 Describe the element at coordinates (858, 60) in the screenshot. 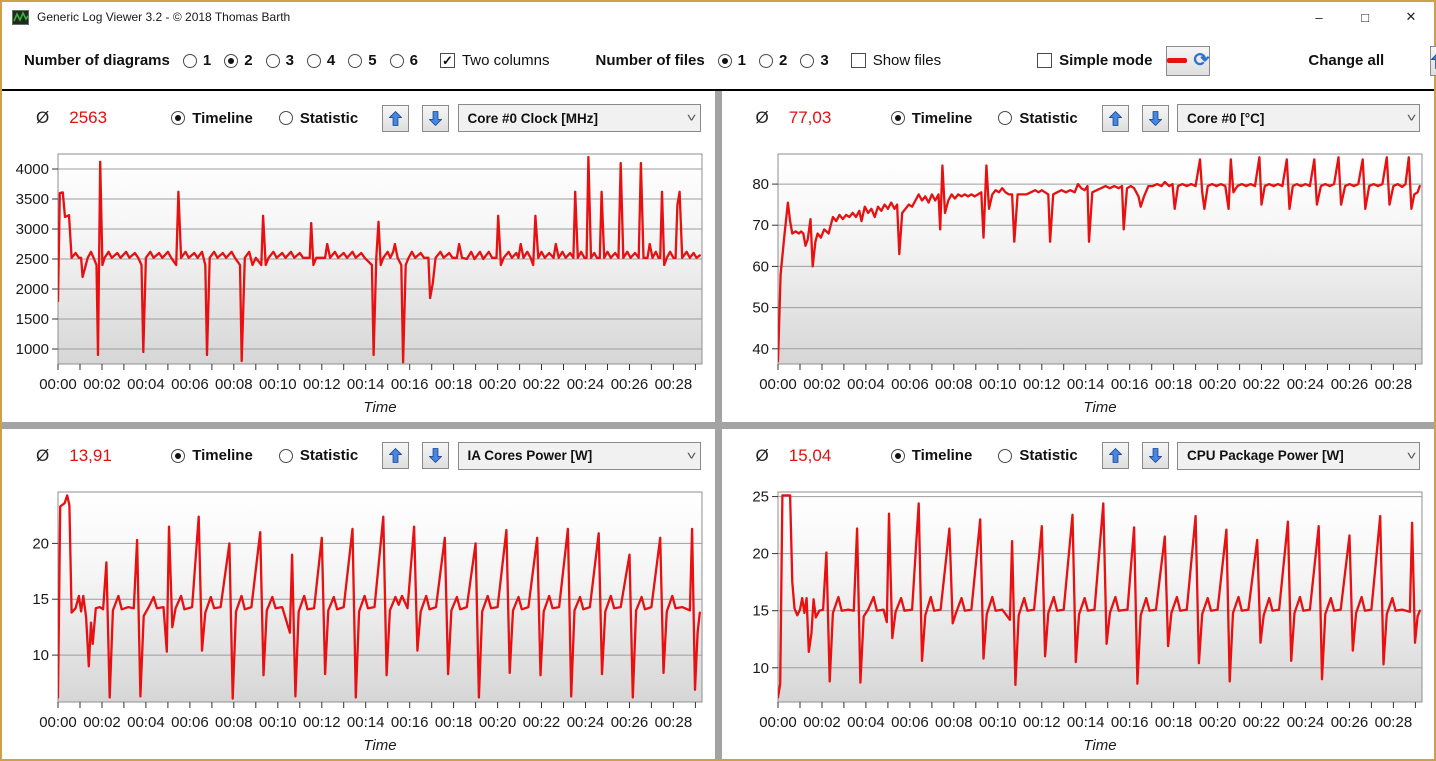

I see `show-files-checkbox` at that location.